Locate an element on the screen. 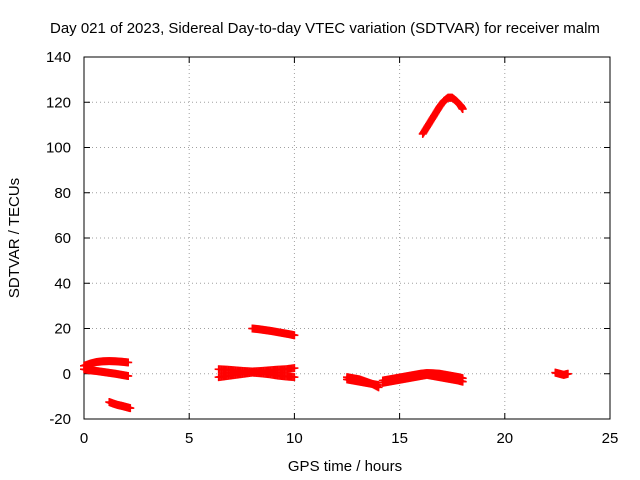  x-tick-label: 0 is located at coordinates (84, 438).